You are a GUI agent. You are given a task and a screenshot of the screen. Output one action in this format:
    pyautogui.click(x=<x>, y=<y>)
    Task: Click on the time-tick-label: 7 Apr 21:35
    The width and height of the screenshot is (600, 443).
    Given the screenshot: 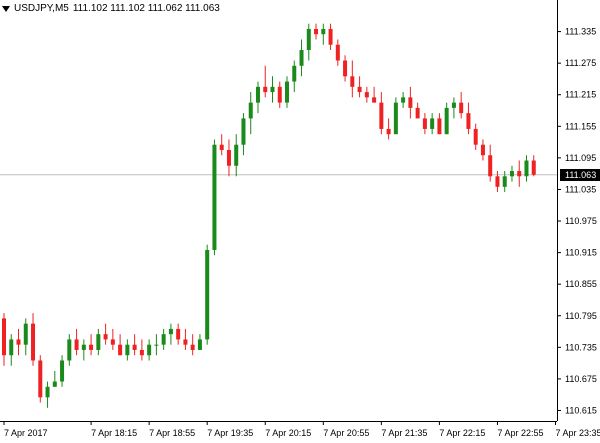 What is the action you would take?
    pyautogui.click(x=404, y=433)
    